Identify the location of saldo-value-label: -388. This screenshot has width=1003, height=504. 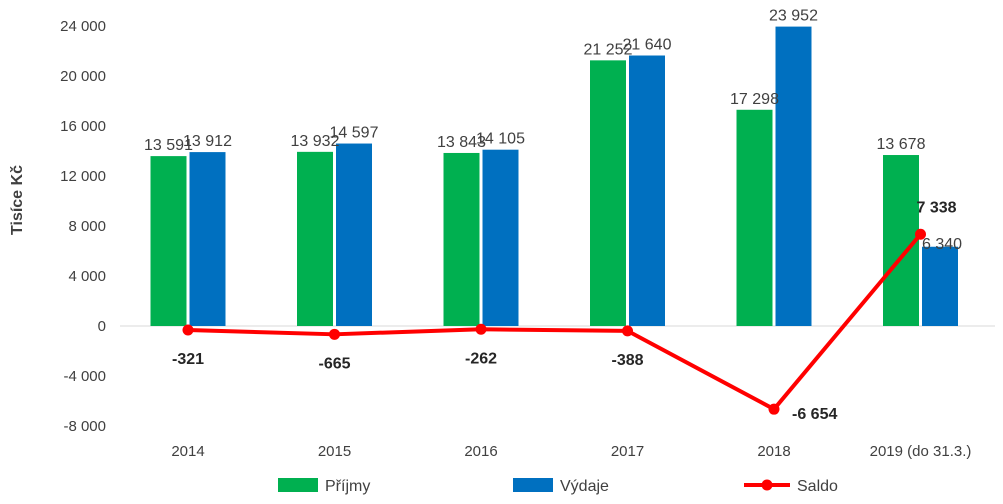
(627, 360).